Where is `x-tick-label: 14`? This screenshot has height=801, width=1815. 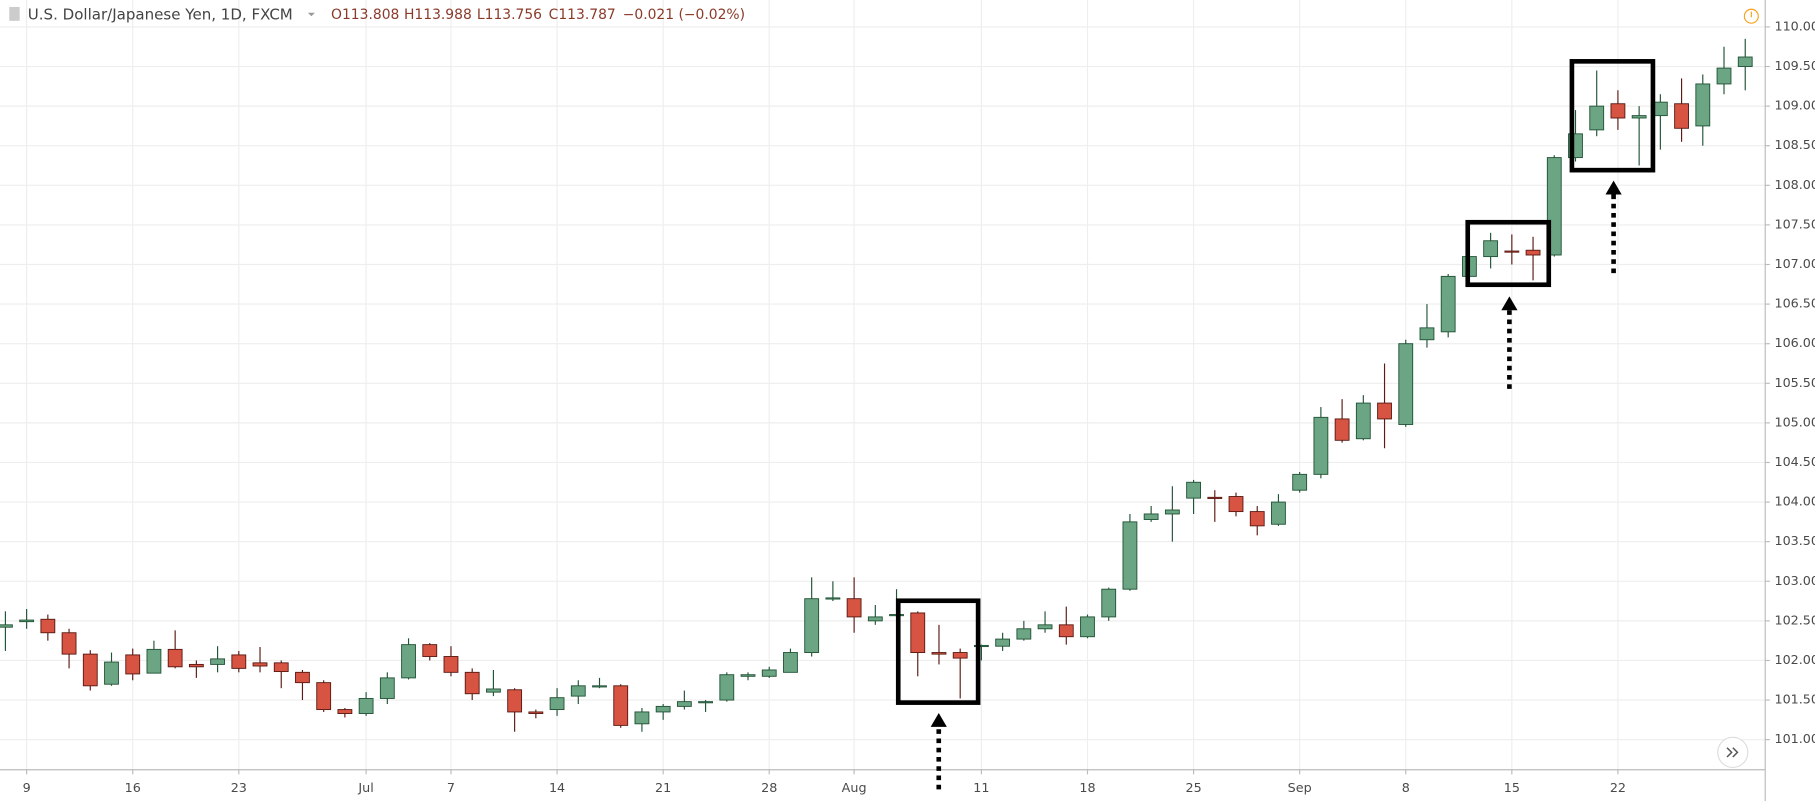 x-tick-label: 14 is located at coordinates (557, 788).